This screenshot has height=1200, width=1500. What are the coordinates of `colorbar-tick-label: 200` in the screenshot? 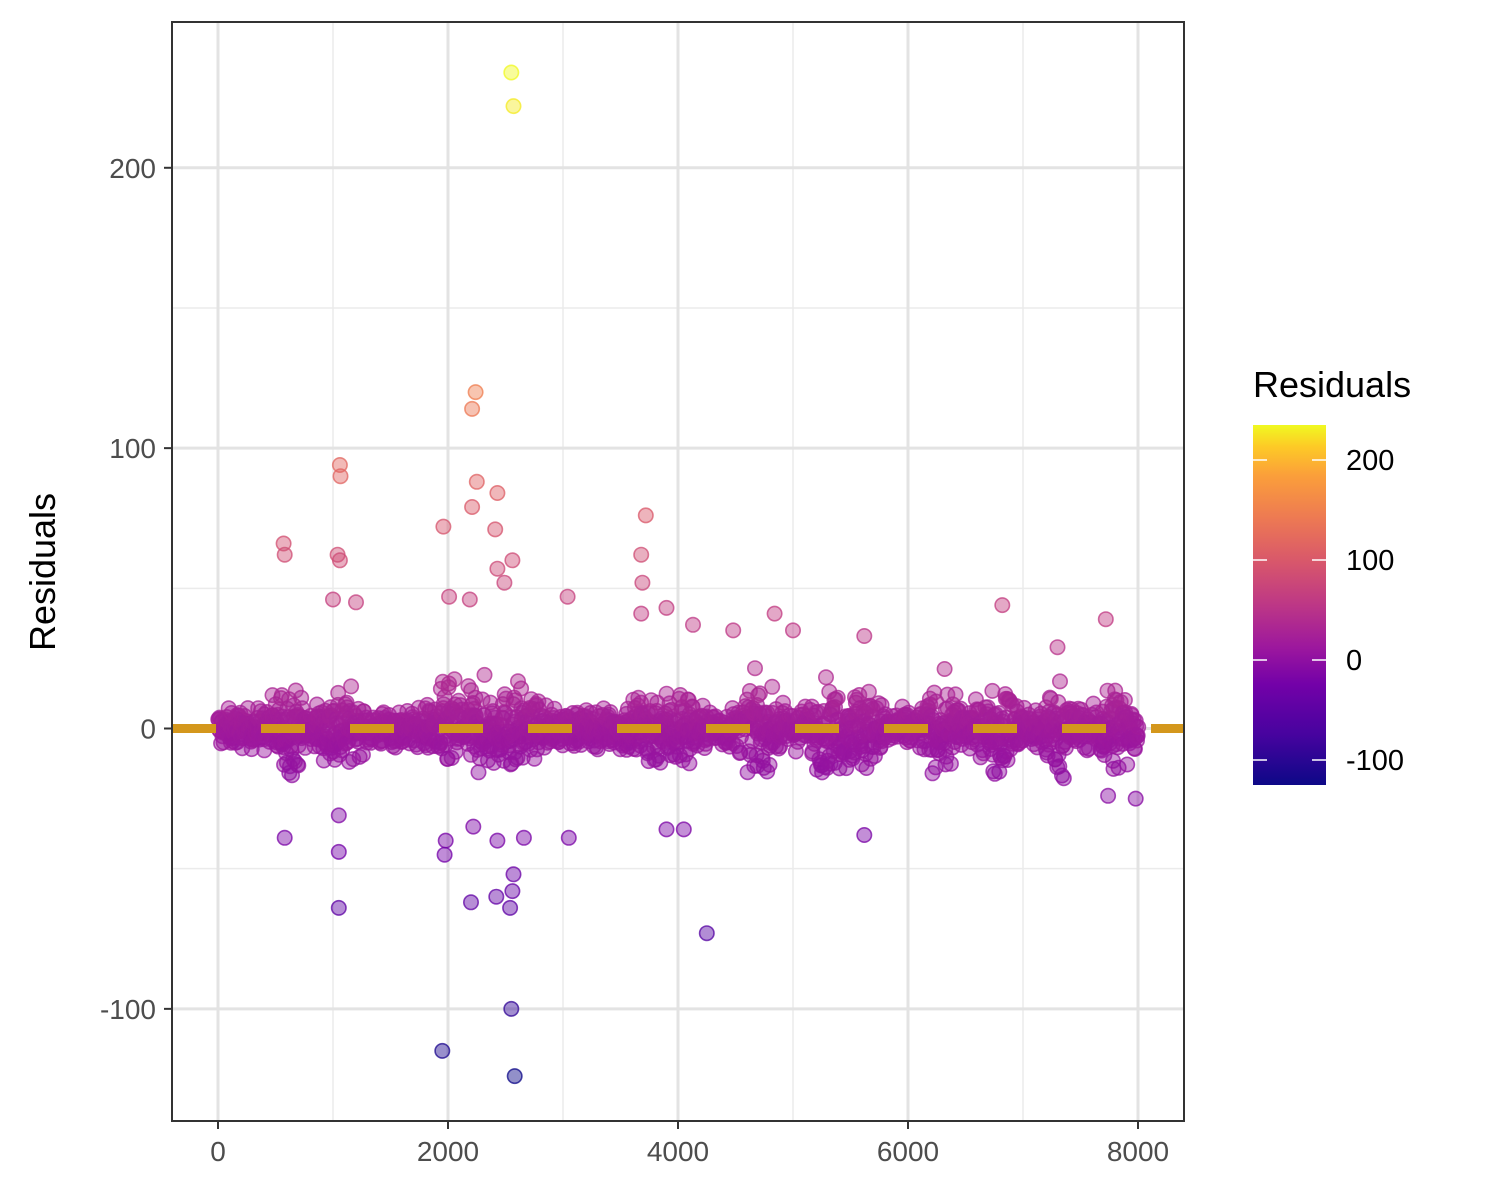 It's located at (1370, 461).